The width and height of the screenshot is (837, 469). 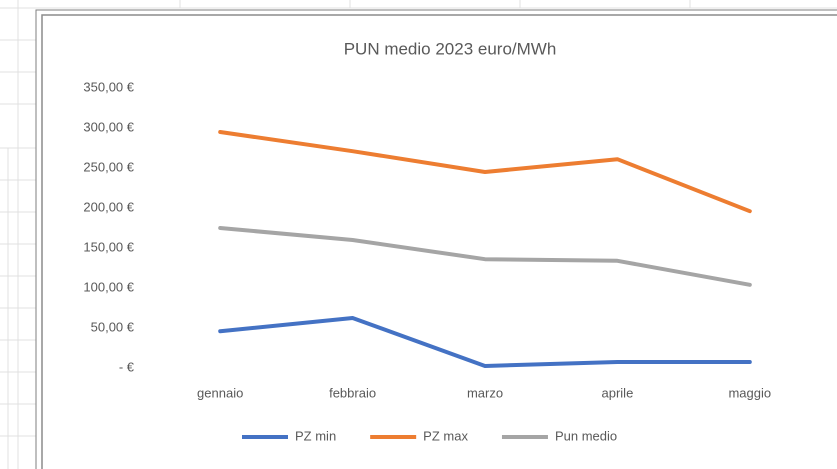 What do you see at coordinates (127, 366) in the screenshot?
I see `y-tick-label: - €` at bounding box center [127, 366].